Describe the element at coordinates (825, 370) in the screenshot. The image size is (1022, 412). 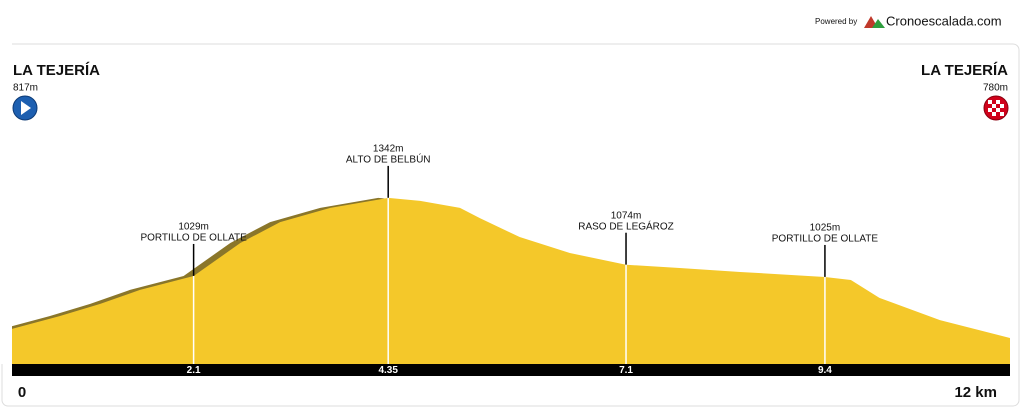
I see `x-tick-label: 9.4` at that location.